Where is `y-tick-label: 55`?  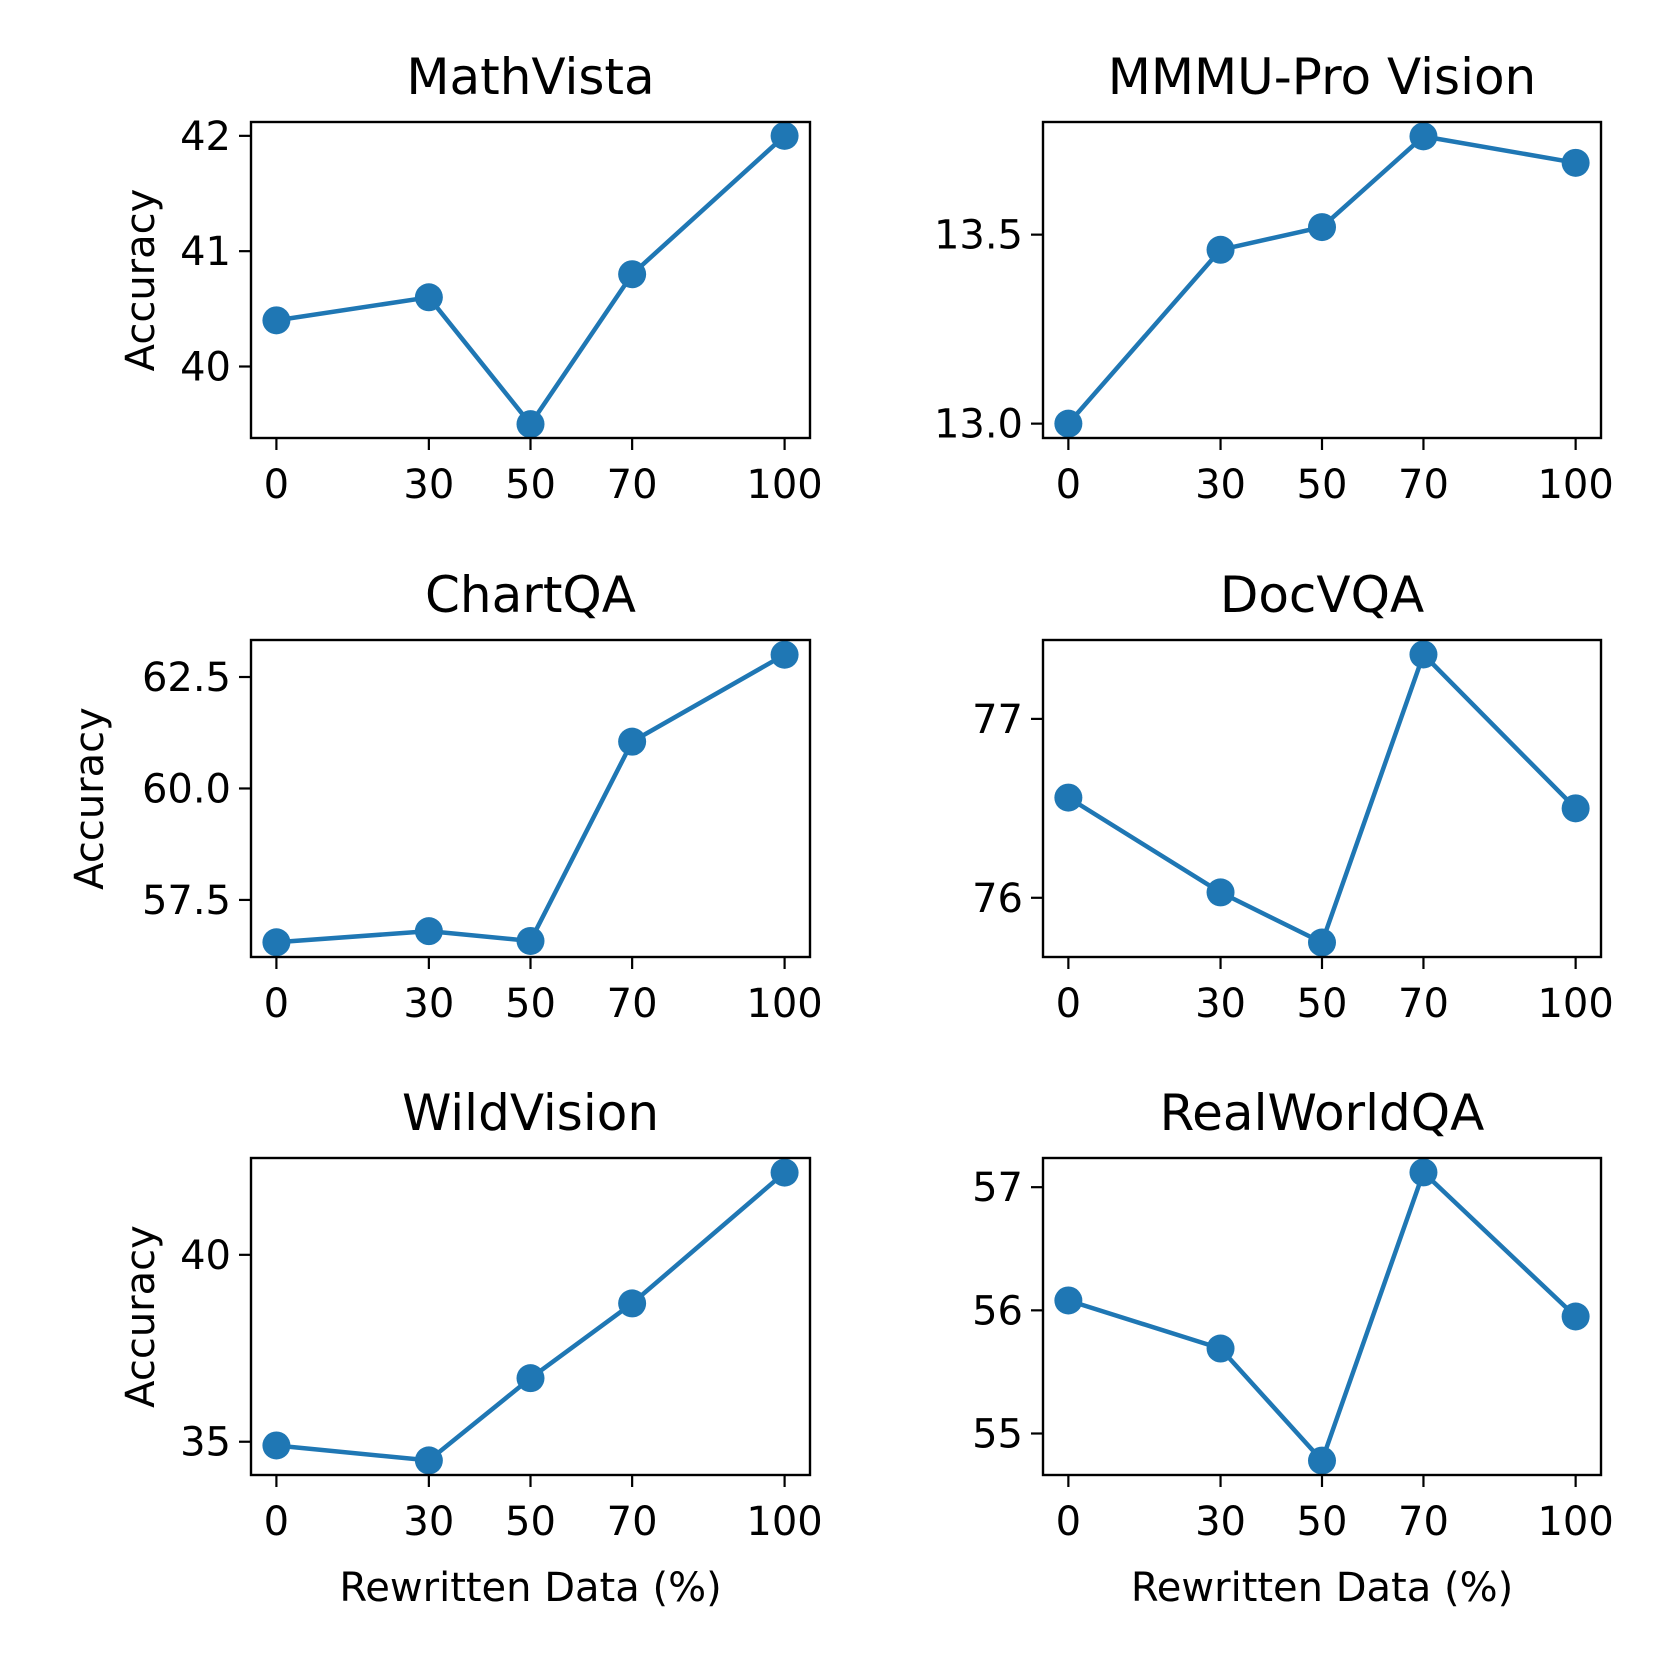 y-tick-label: 55 is located at coordinates (997, 1434).